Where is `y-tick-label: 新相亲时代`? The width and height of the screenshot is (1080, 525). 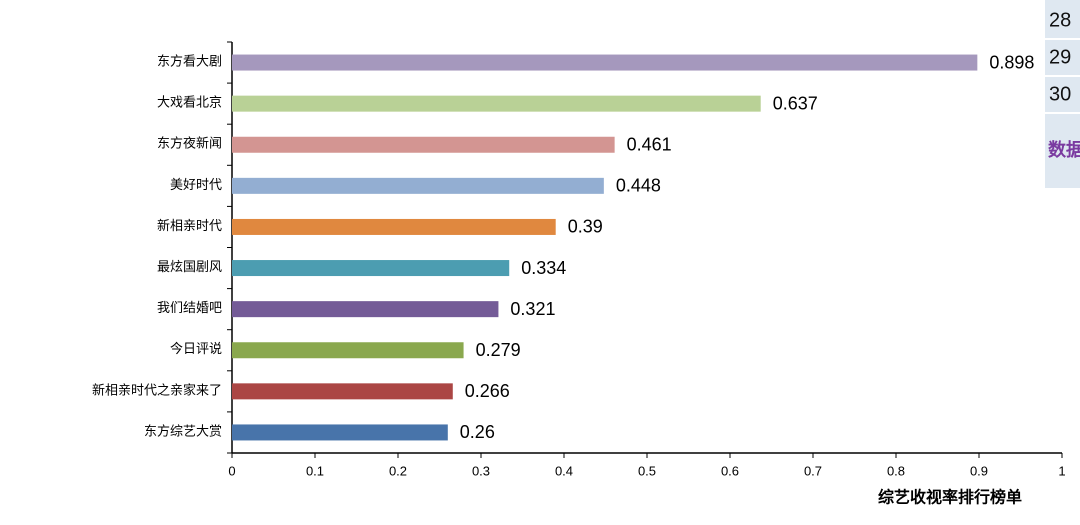
y-tick-label: 新相亲时代 is located at coordinates (189, 225).